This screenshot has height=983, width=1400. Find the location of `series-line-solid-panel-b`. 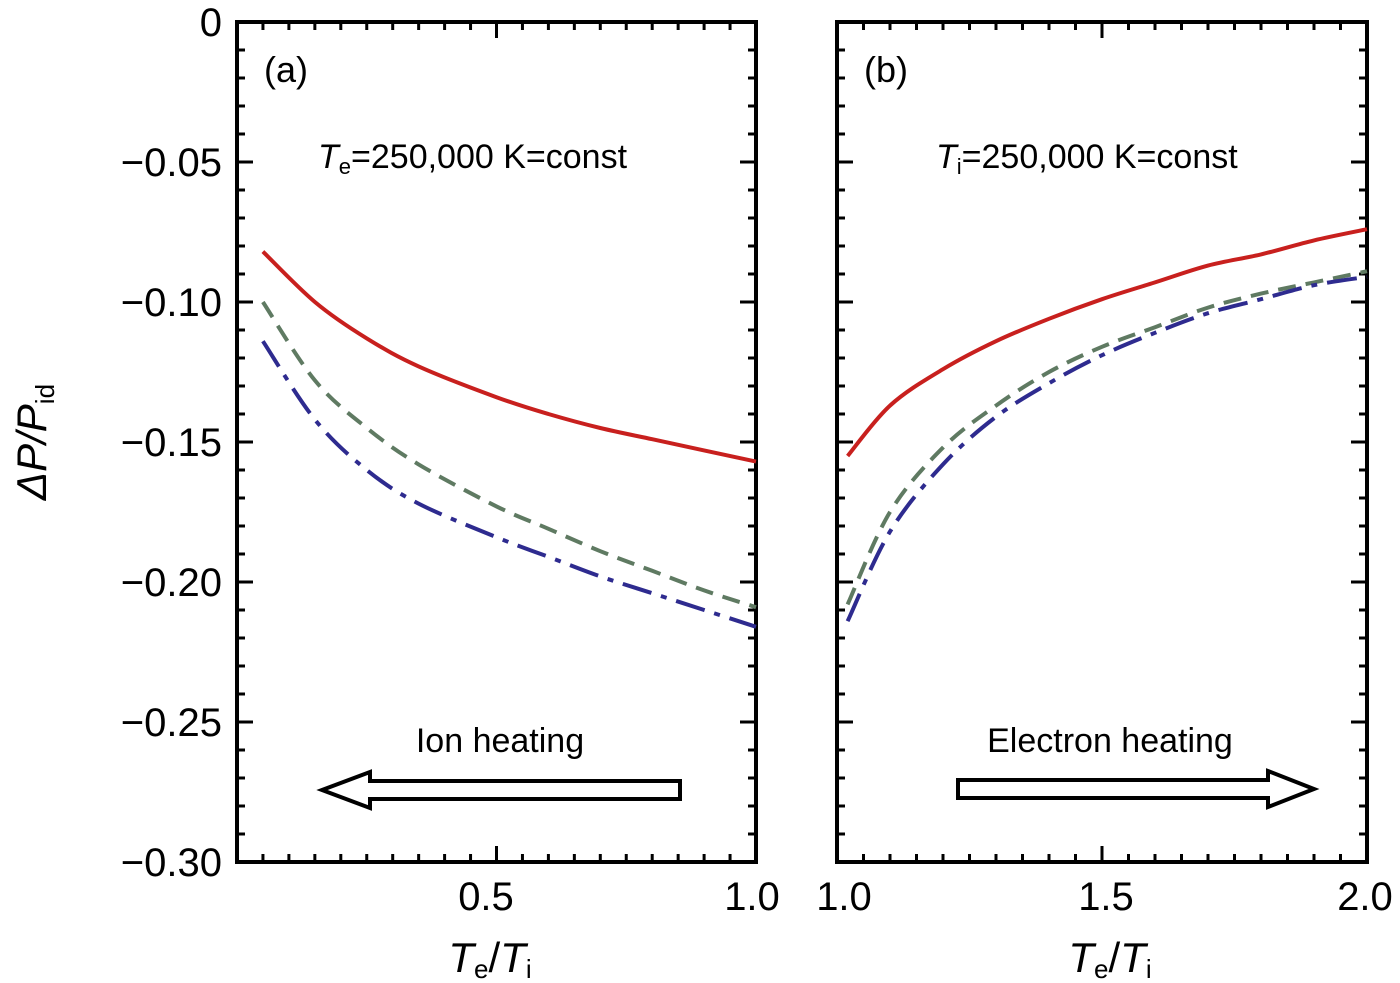

series-line-solid-panel-b is located at coordinates (1107, 342).